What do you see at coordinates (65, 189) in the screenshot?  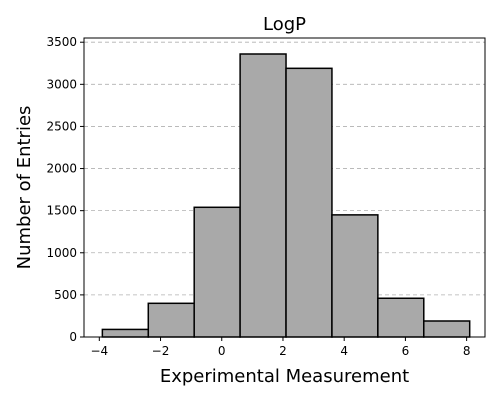 I see `y-axis-ticks: 0 500 1000 1500 2000 2500 3000 3500` at bounding box center [65, 189].